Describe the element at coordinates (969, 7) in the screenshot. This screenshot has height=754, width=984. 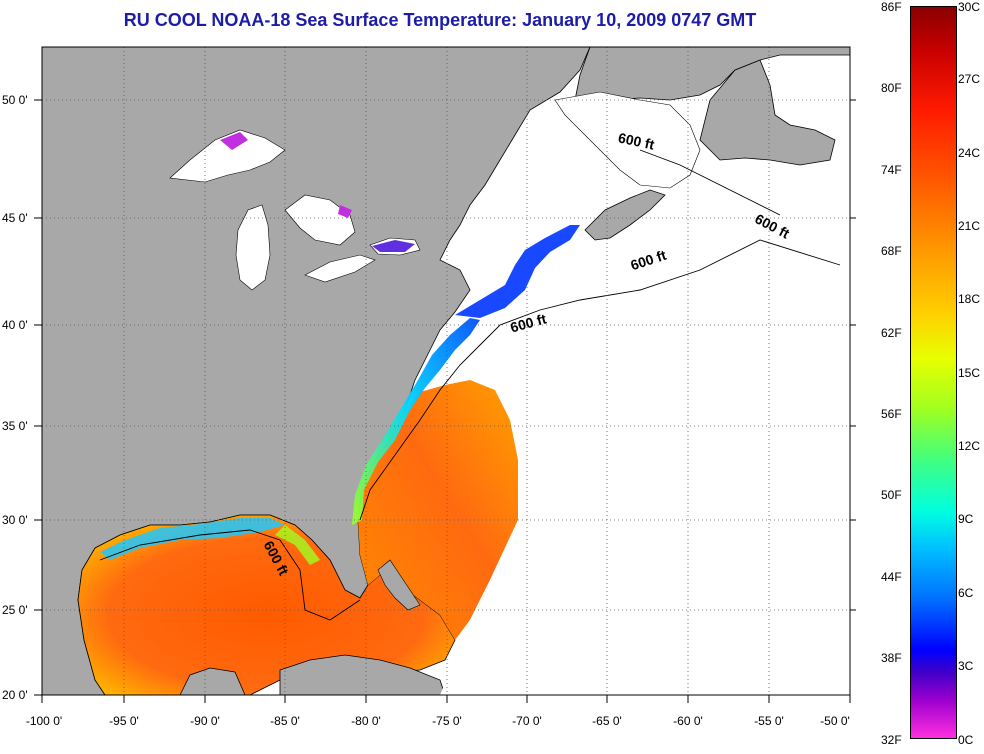
I see `colorbar-c-label: 30C` at that location.